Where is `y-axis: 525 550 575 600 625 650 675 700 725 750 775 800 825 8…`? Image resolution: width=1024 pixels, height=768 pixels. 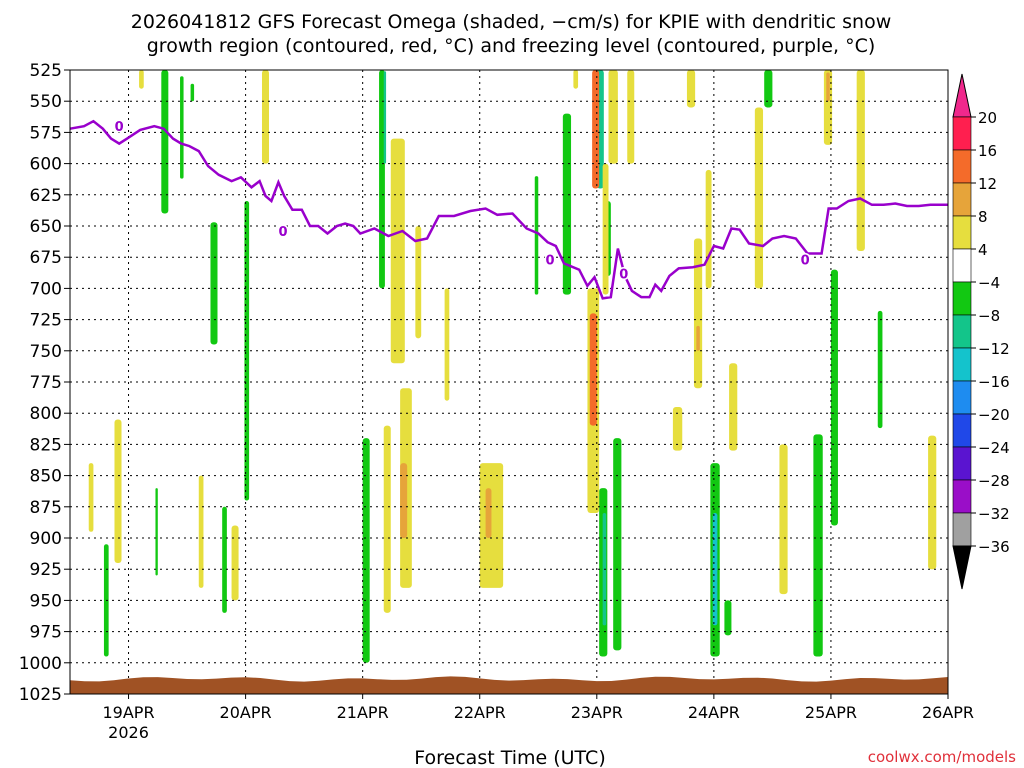
y-axis: 525 550 575 600 625 650 675 700 725 750 775 800 825 8… is located at coordinates (44, 383).